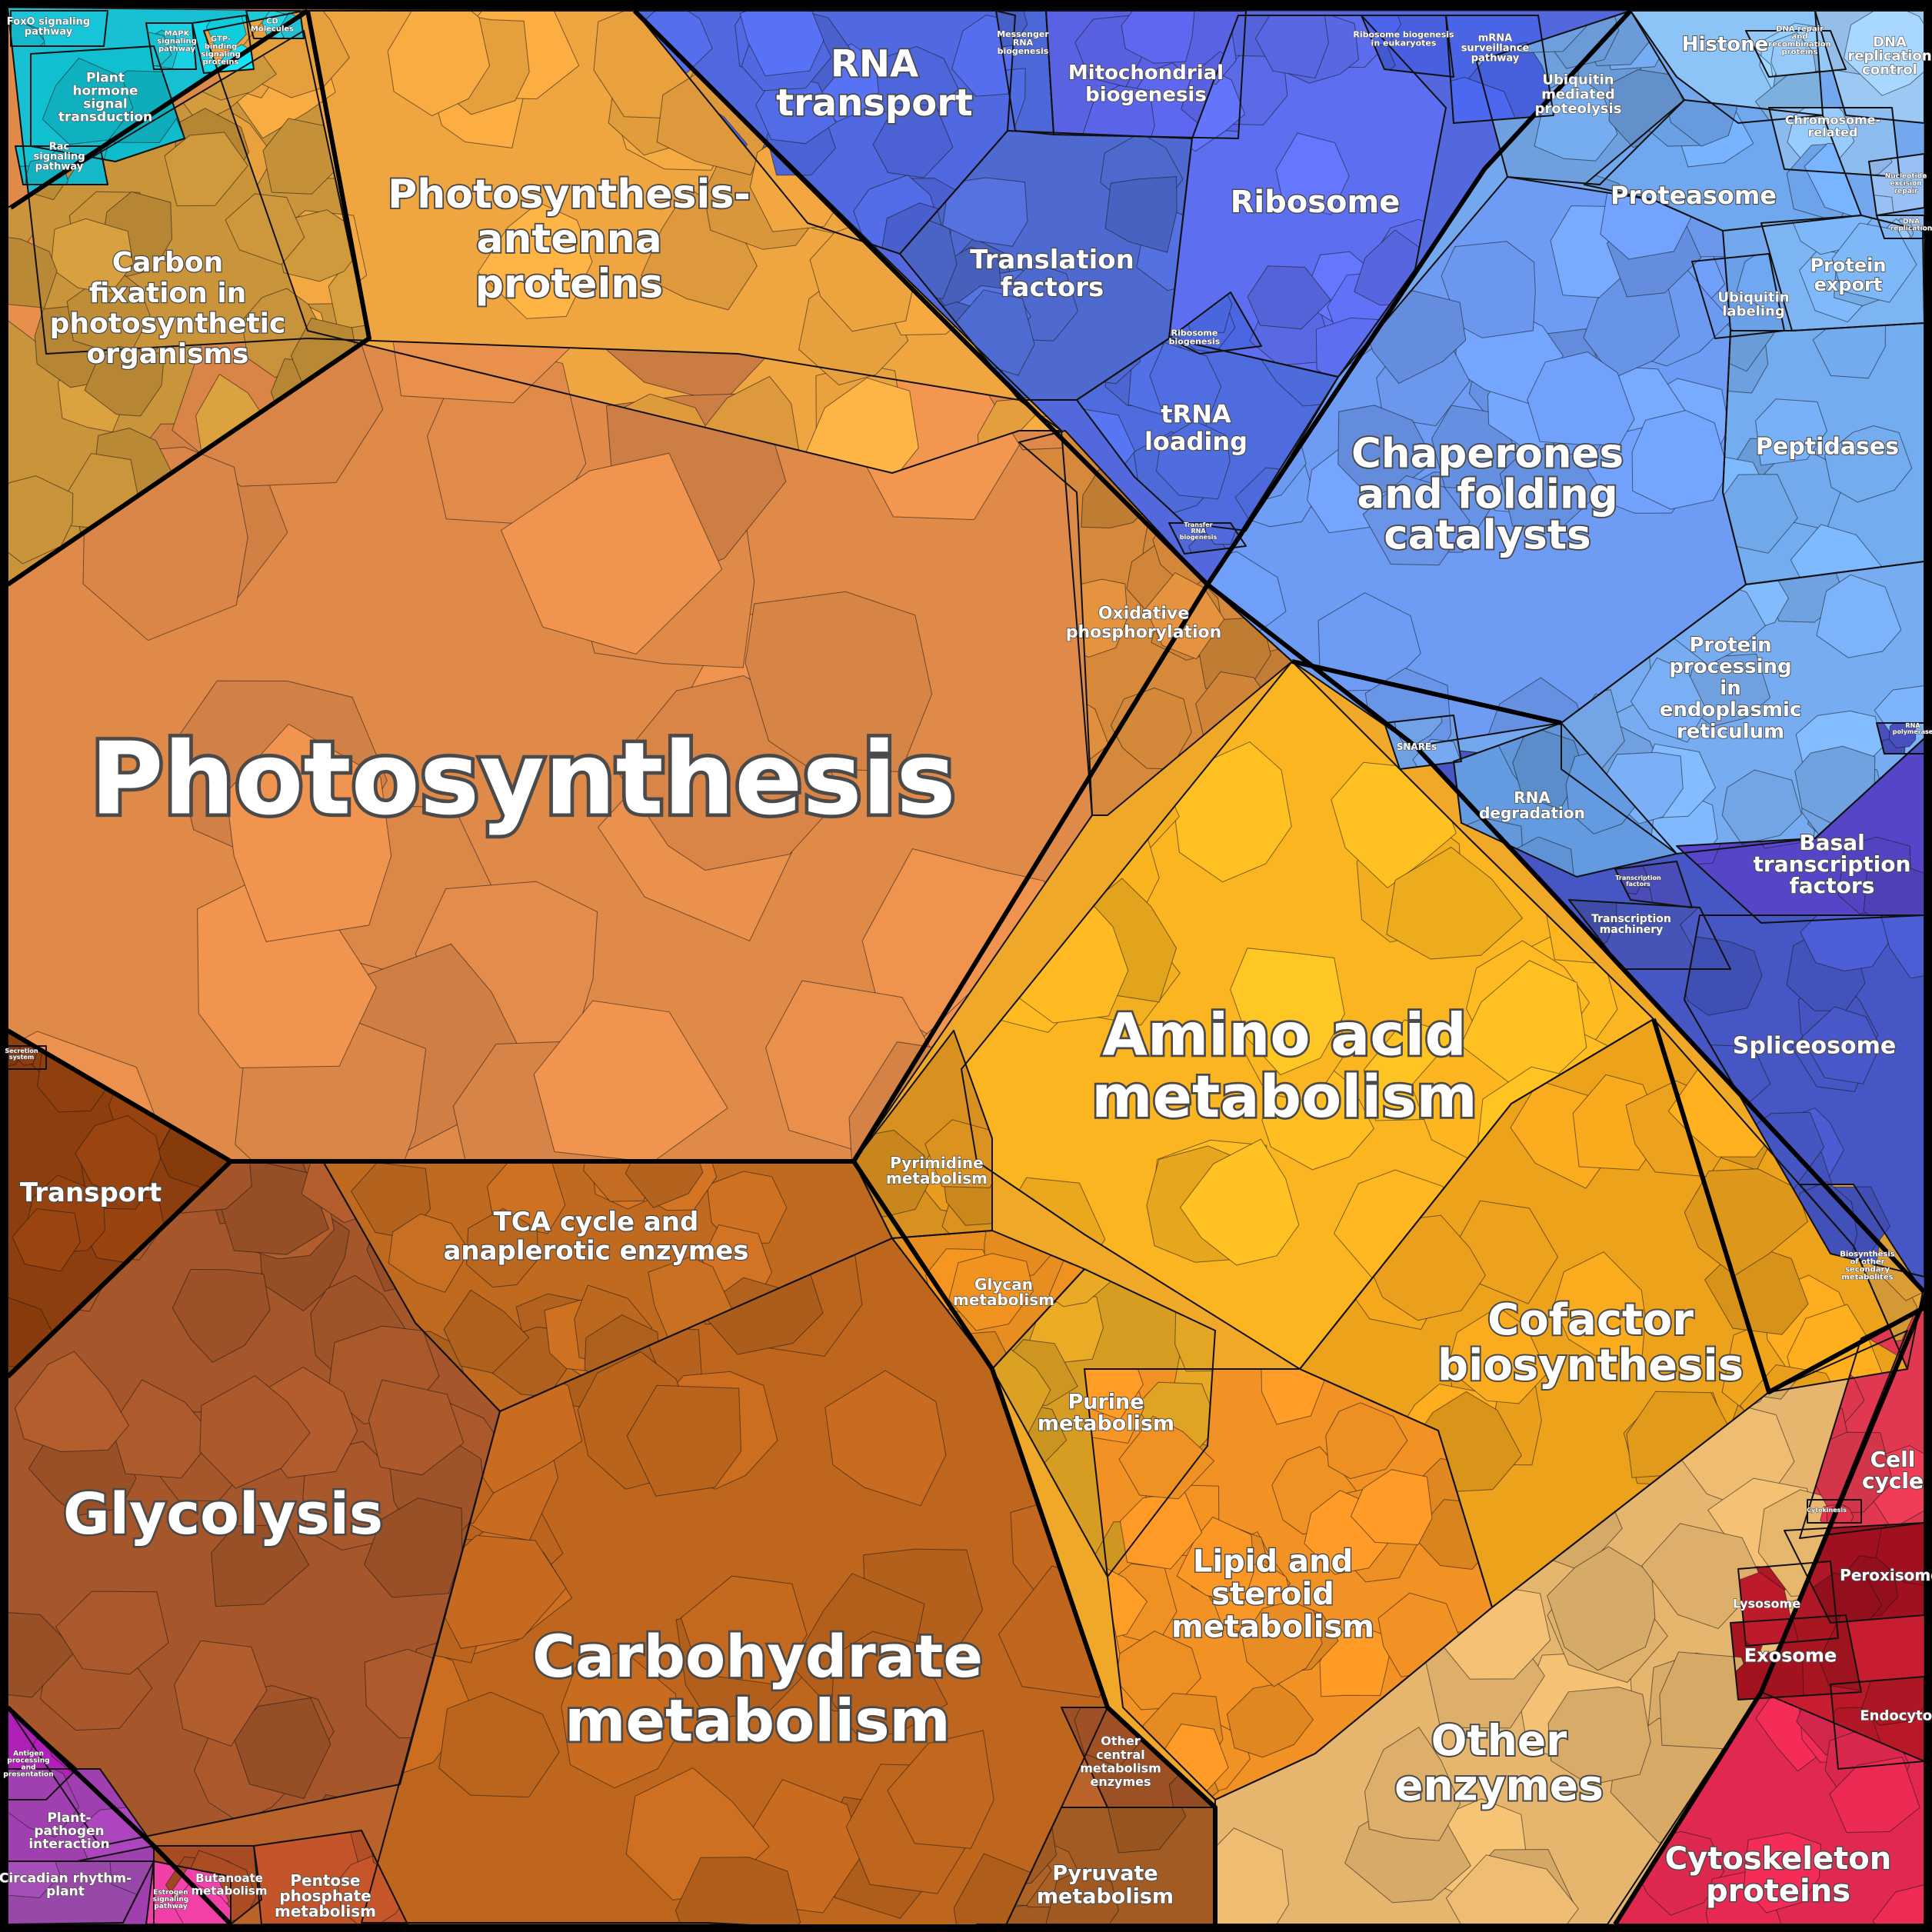 The image size is (1932, 1932). I want to click on group-label: Transport, so click(91, 1193).